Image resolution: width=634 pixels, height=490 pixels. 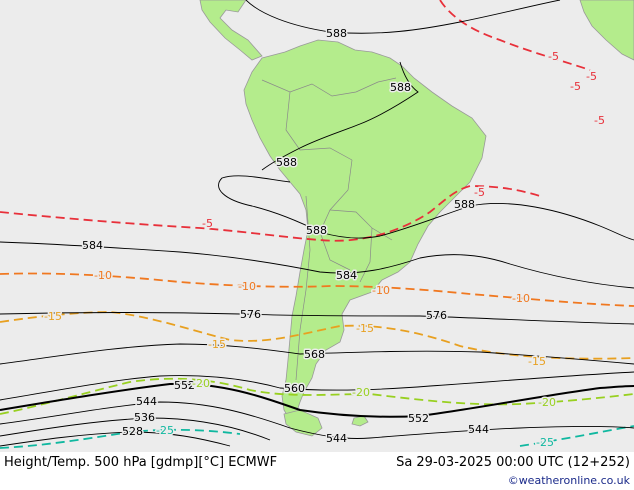 I want to click on height-label-528: 528, so click(x=132, y=431).